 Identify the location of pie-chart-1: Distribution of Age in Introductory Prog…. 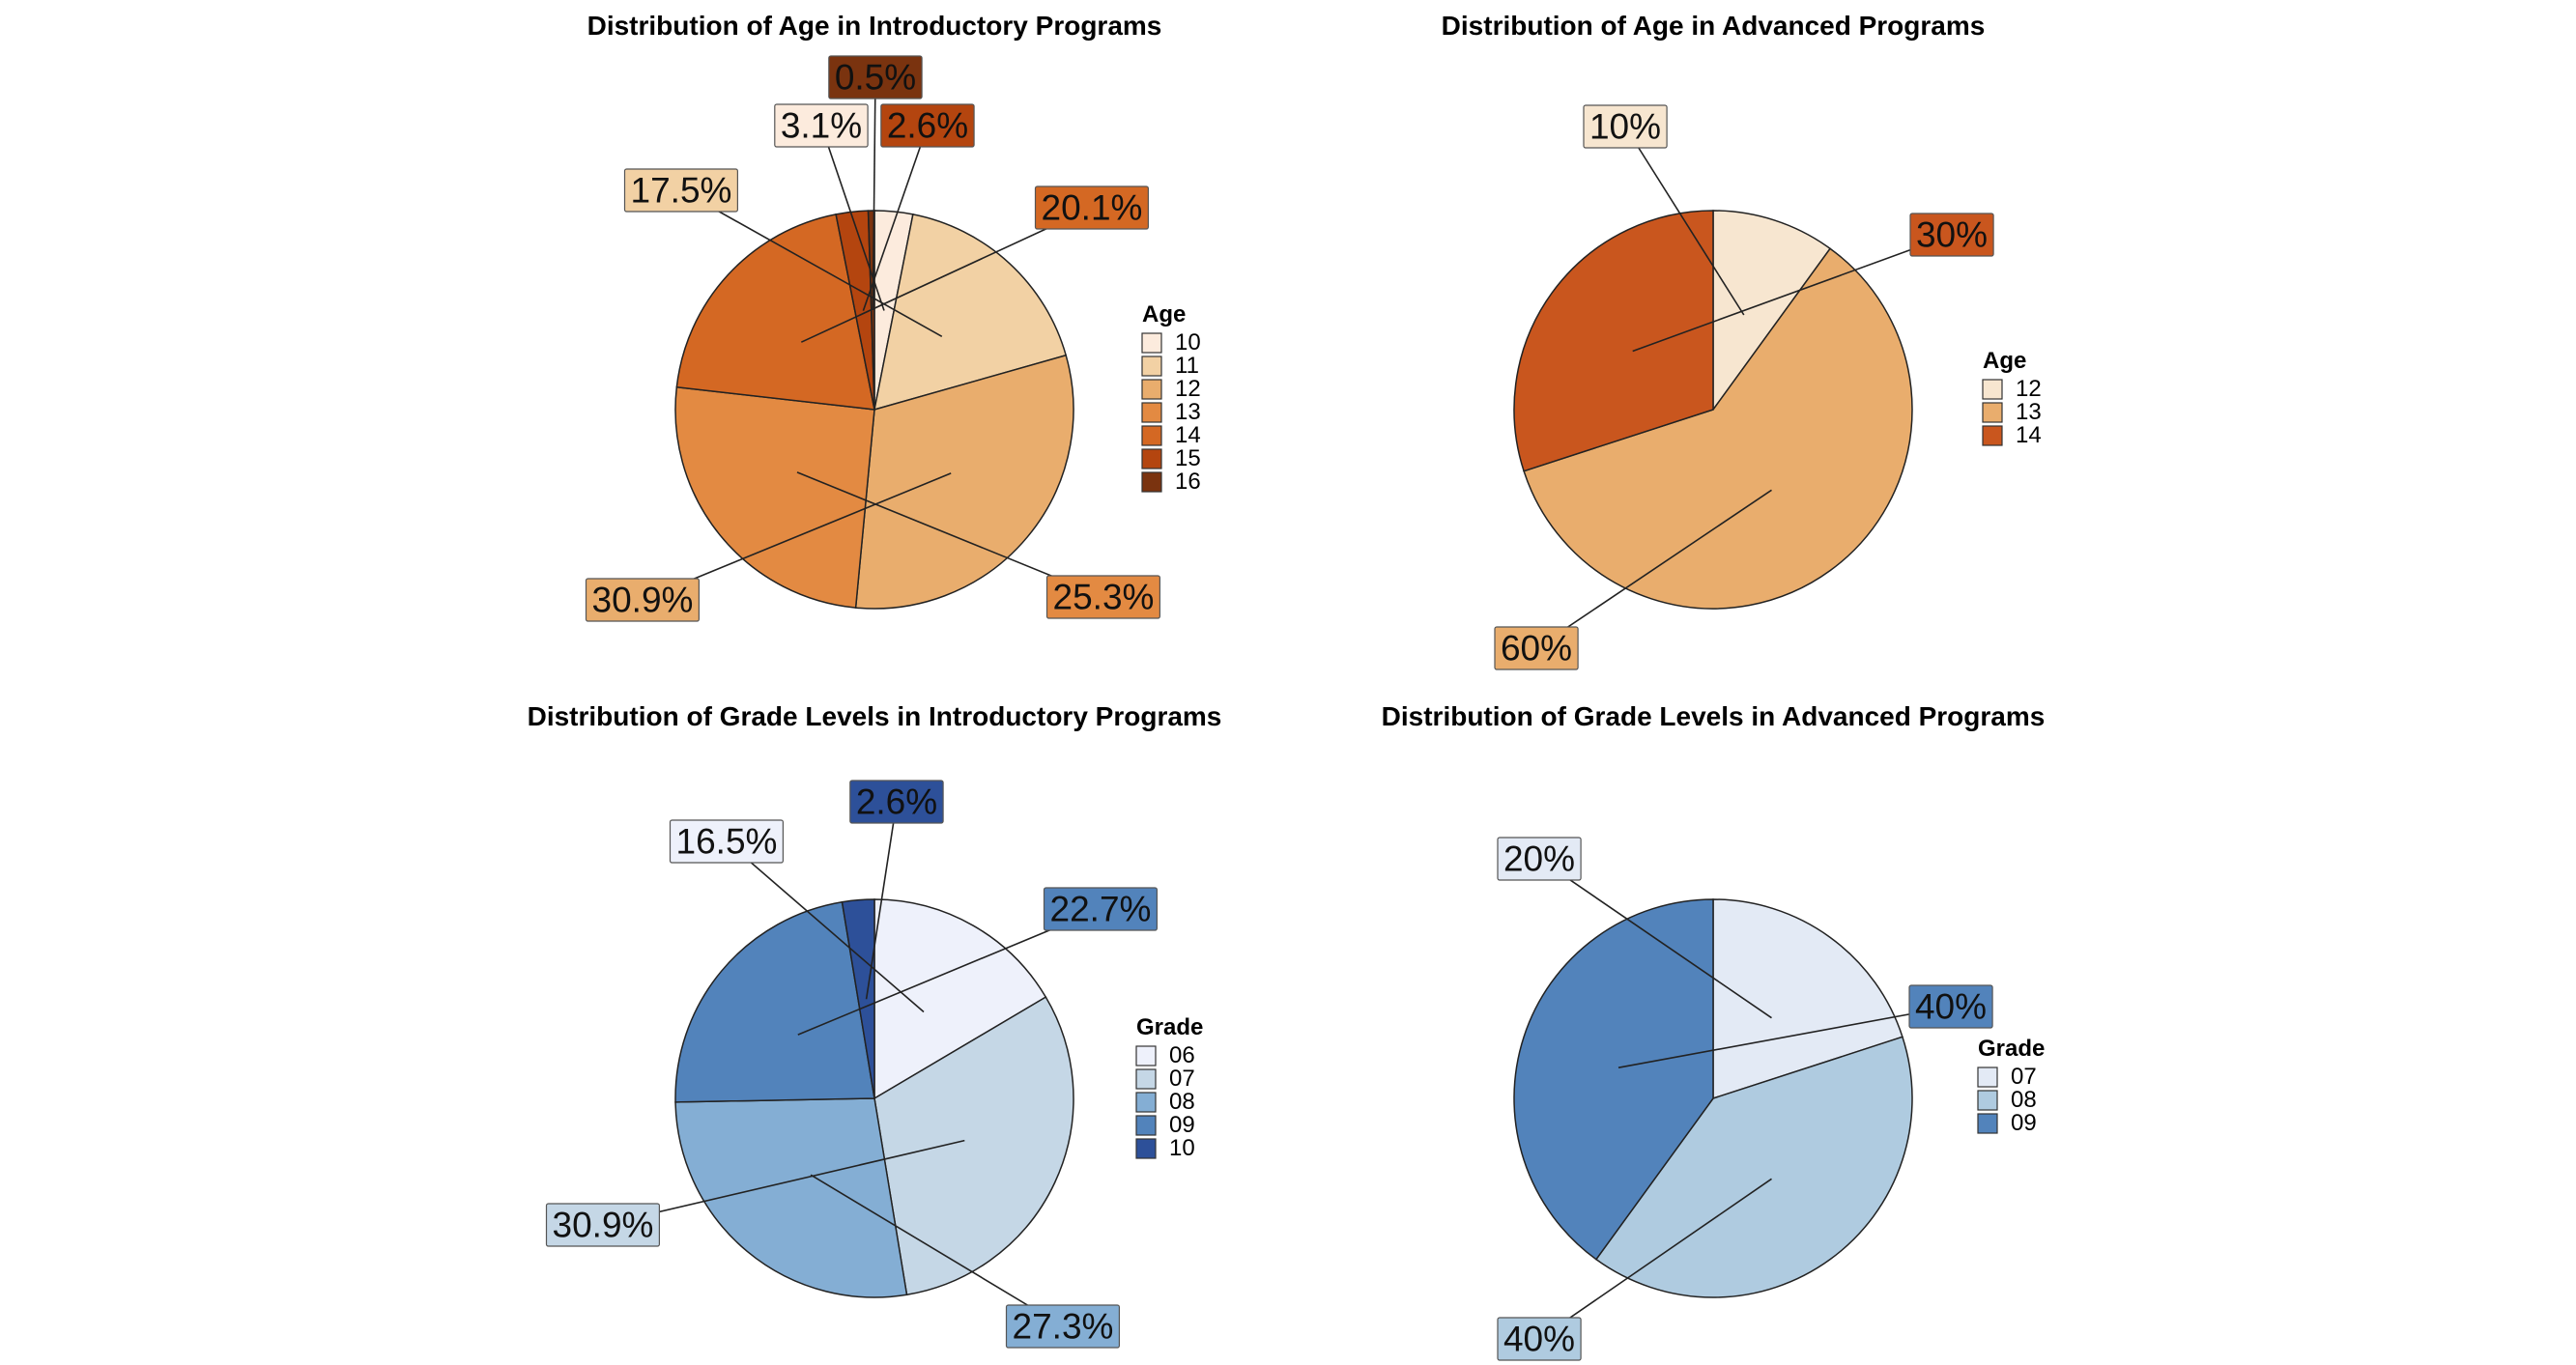
(893, 317).